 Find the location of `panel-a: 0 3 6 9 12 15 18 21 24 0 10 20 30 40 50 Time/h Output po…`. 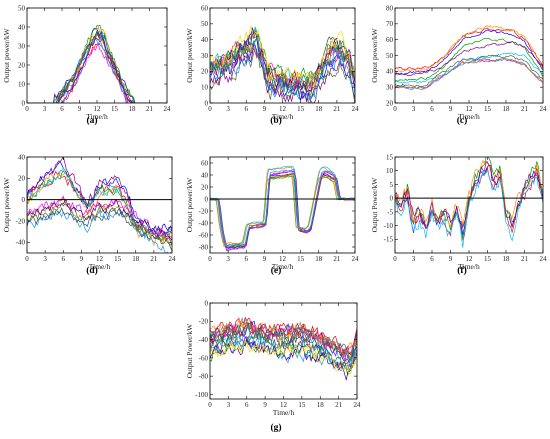

panel-a: 0 3 6 9 12 15 18 21 24 0 10 20 30 40 50 Time/h Output po… is located at coordinates (86, 65).